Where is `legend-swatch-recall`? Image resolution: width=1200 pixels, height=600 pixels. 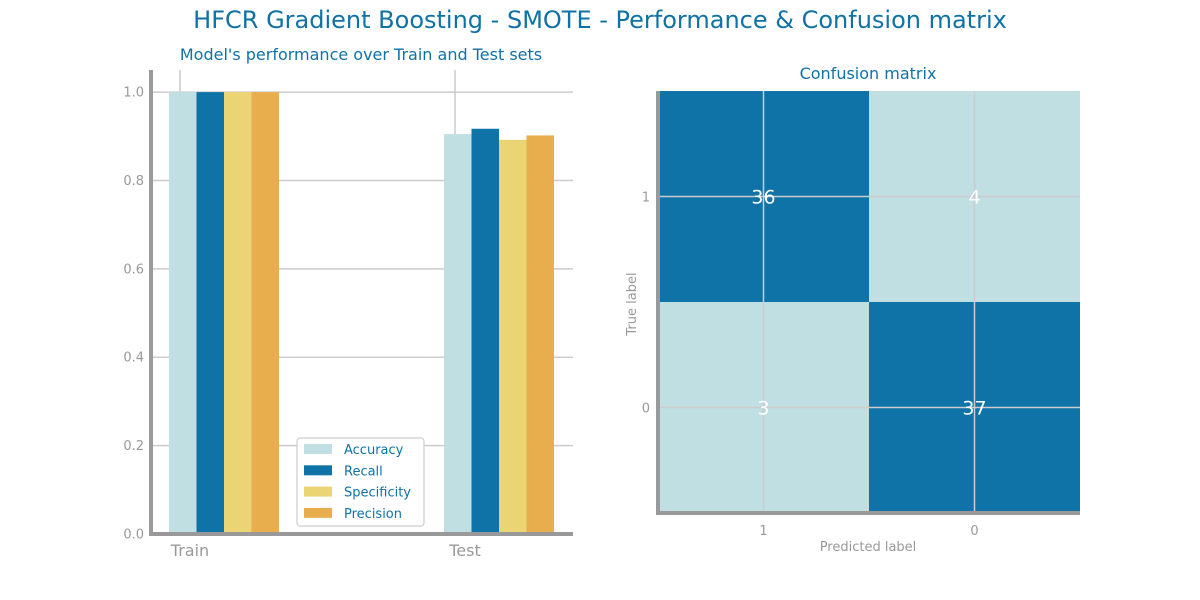
legend-swatch-recall is located at coordinates (318, 470).